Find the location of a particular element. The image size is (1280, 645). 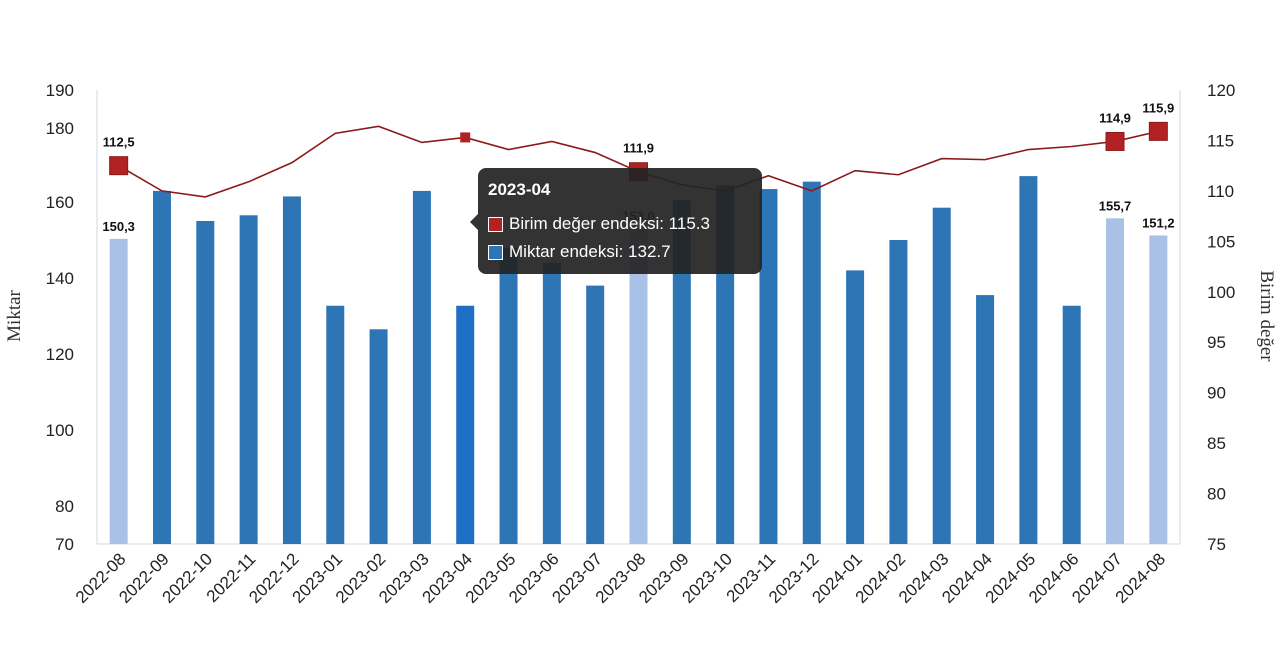

tooltip-text-quantity: Miktar endeksi: 132.7 is located at coordinates (590, 251).